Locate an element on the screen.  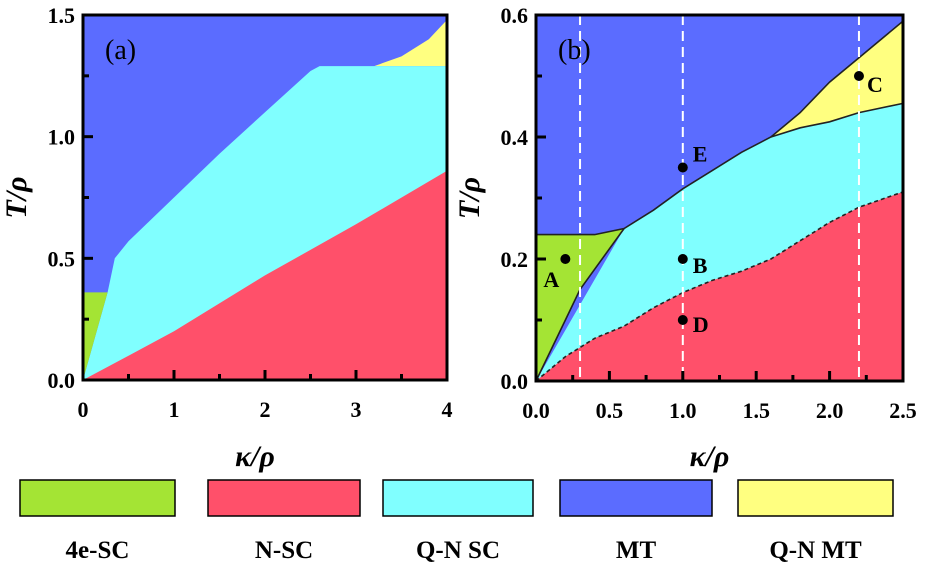
legend-item: N-SC is located at coordinates (284, 521).